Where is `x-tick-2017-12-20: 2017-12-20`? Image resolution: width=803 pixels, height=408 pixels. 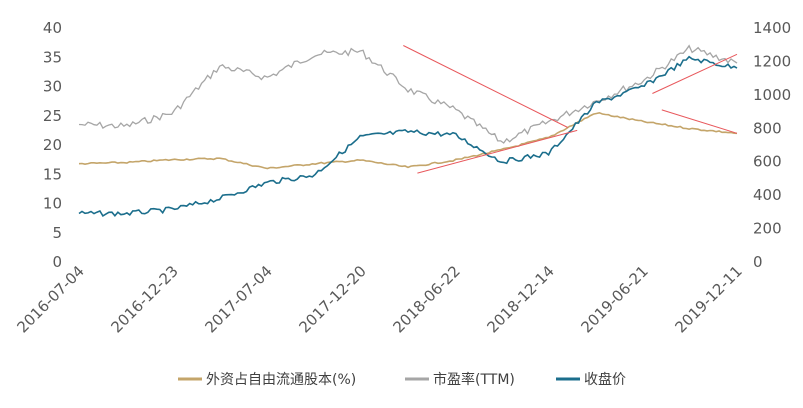
x-tick-2017-12-20: 2017-12-20 is located at coordinates (332, 299).